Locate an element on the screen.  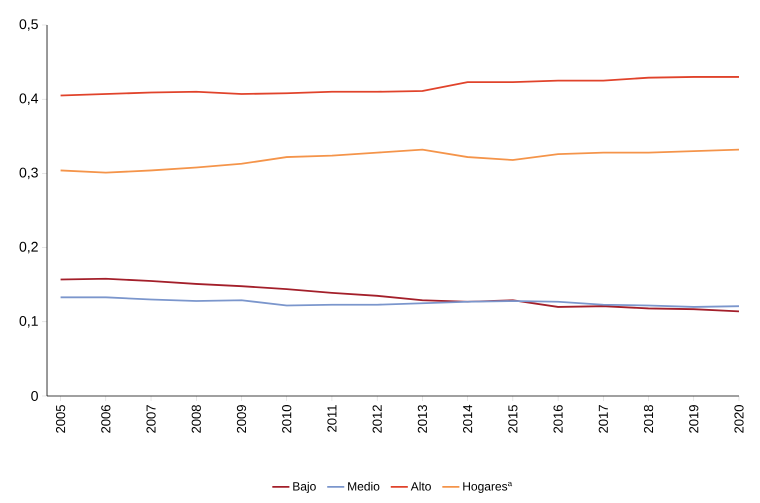
x-tick-label: 2010 is located at coordinates (287, 419).